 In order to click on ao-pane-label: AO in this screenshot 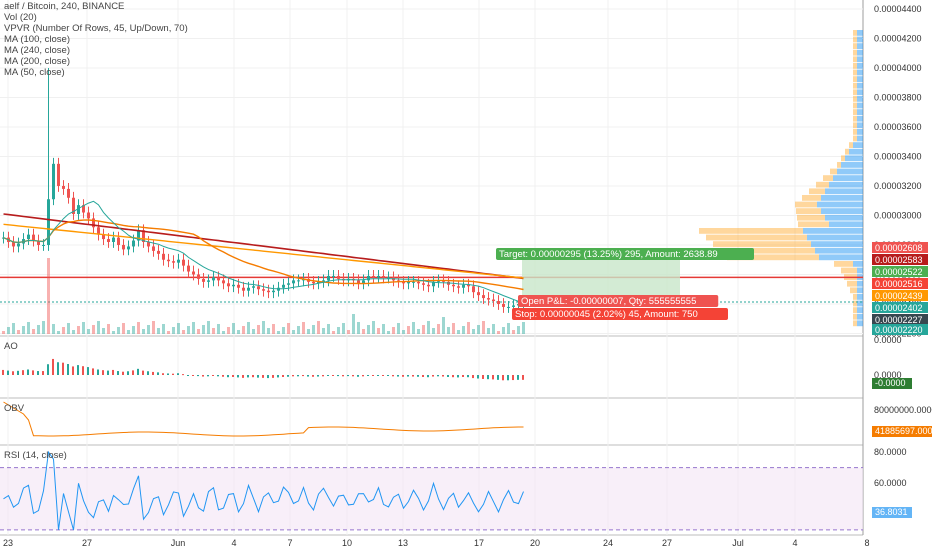, I will do `click(11, 346)`.